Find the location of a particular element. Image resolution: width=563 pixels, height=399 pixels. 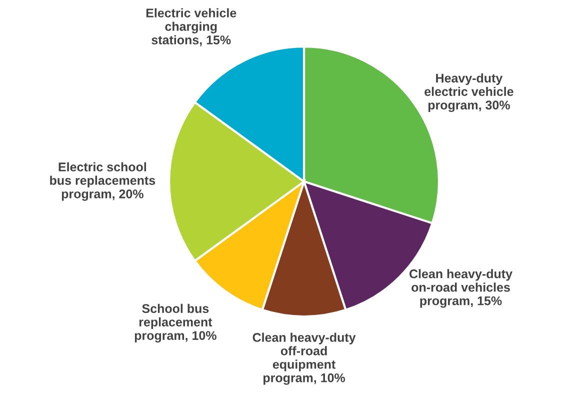

slice-label: Electric school bus replacements program, 20% is located at coordinates (103, 181).